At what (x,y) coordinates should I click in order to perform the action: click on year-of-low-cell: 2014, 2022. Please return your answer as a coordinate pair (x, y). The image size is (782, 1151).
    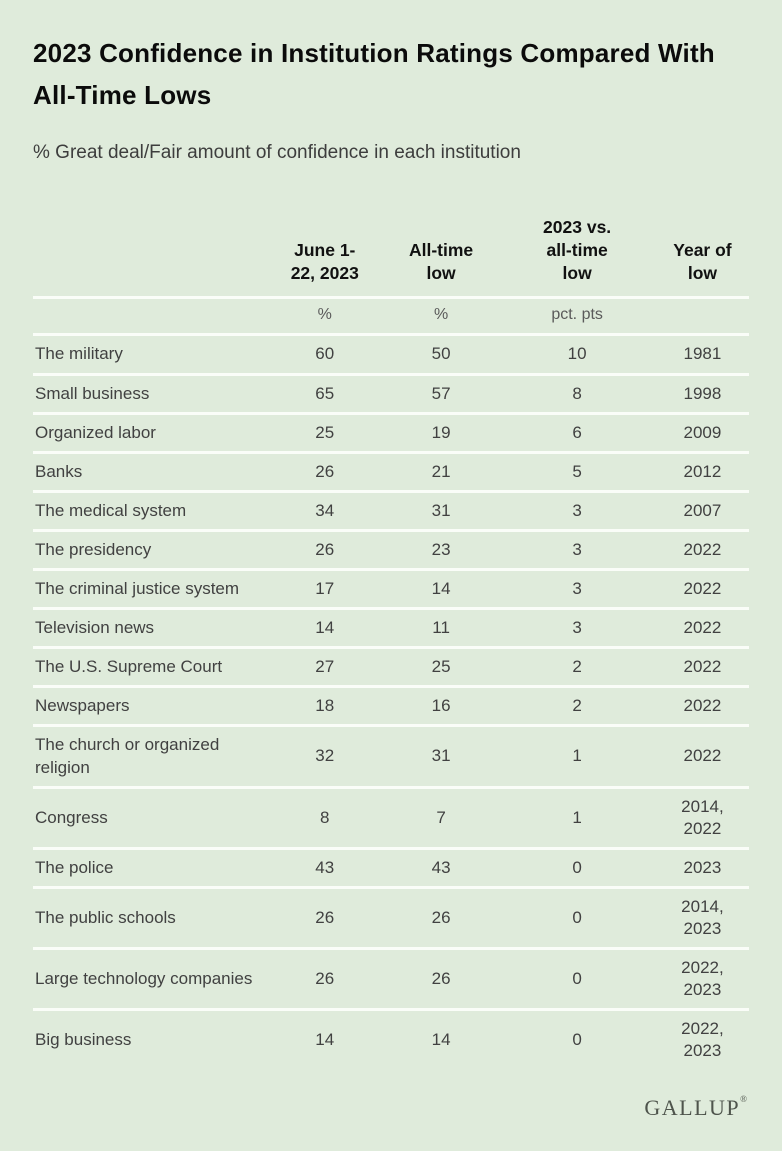
    Looking at the image, I should click on (702, 817).